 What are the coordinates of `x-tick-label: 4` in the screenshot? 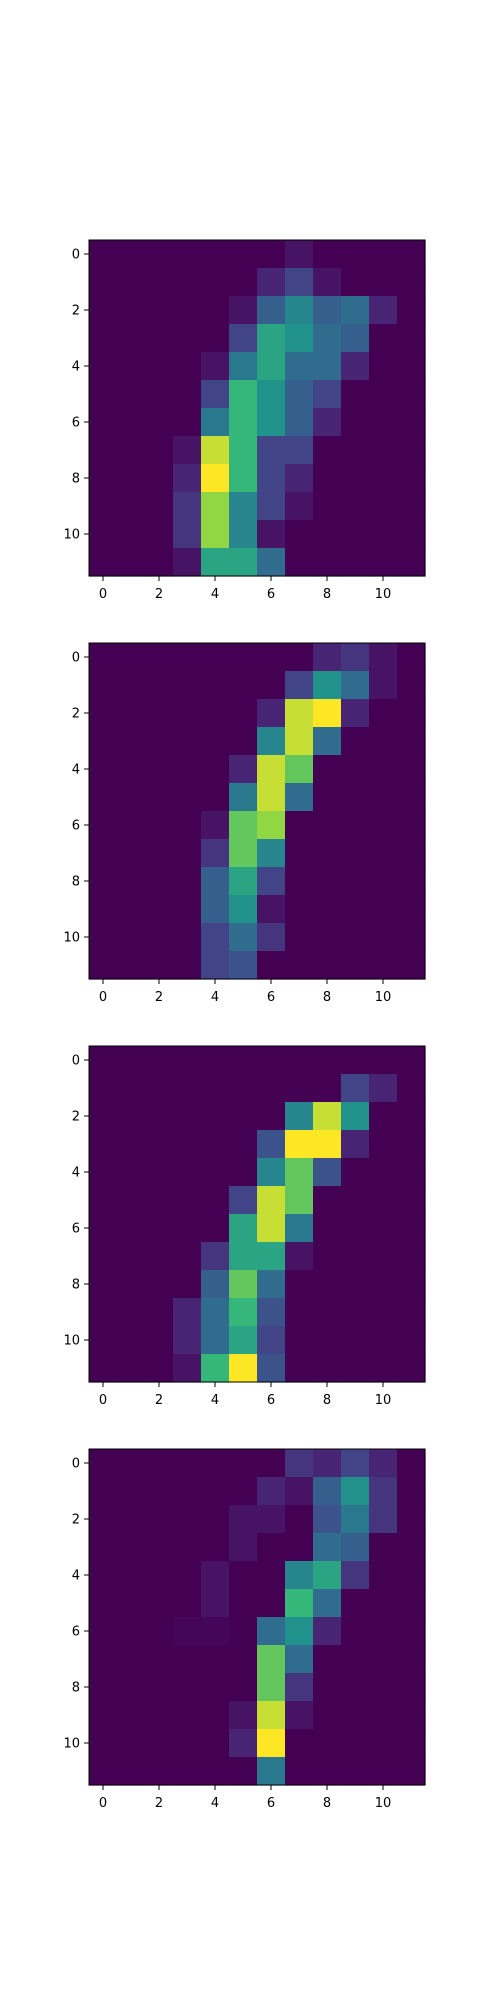 It's located at (215, 594).